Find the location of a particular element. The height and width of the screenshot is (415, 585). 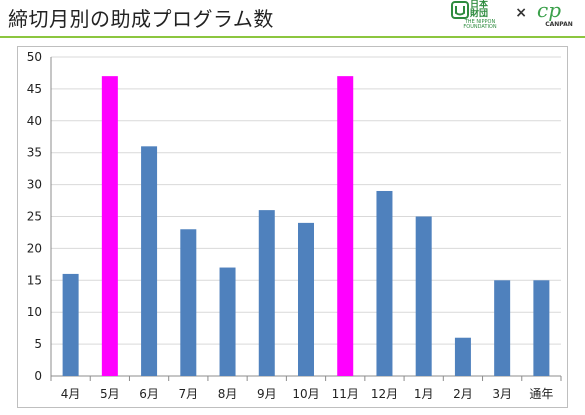

x-tick-label: 5月 is located at coordinates (110, 394).